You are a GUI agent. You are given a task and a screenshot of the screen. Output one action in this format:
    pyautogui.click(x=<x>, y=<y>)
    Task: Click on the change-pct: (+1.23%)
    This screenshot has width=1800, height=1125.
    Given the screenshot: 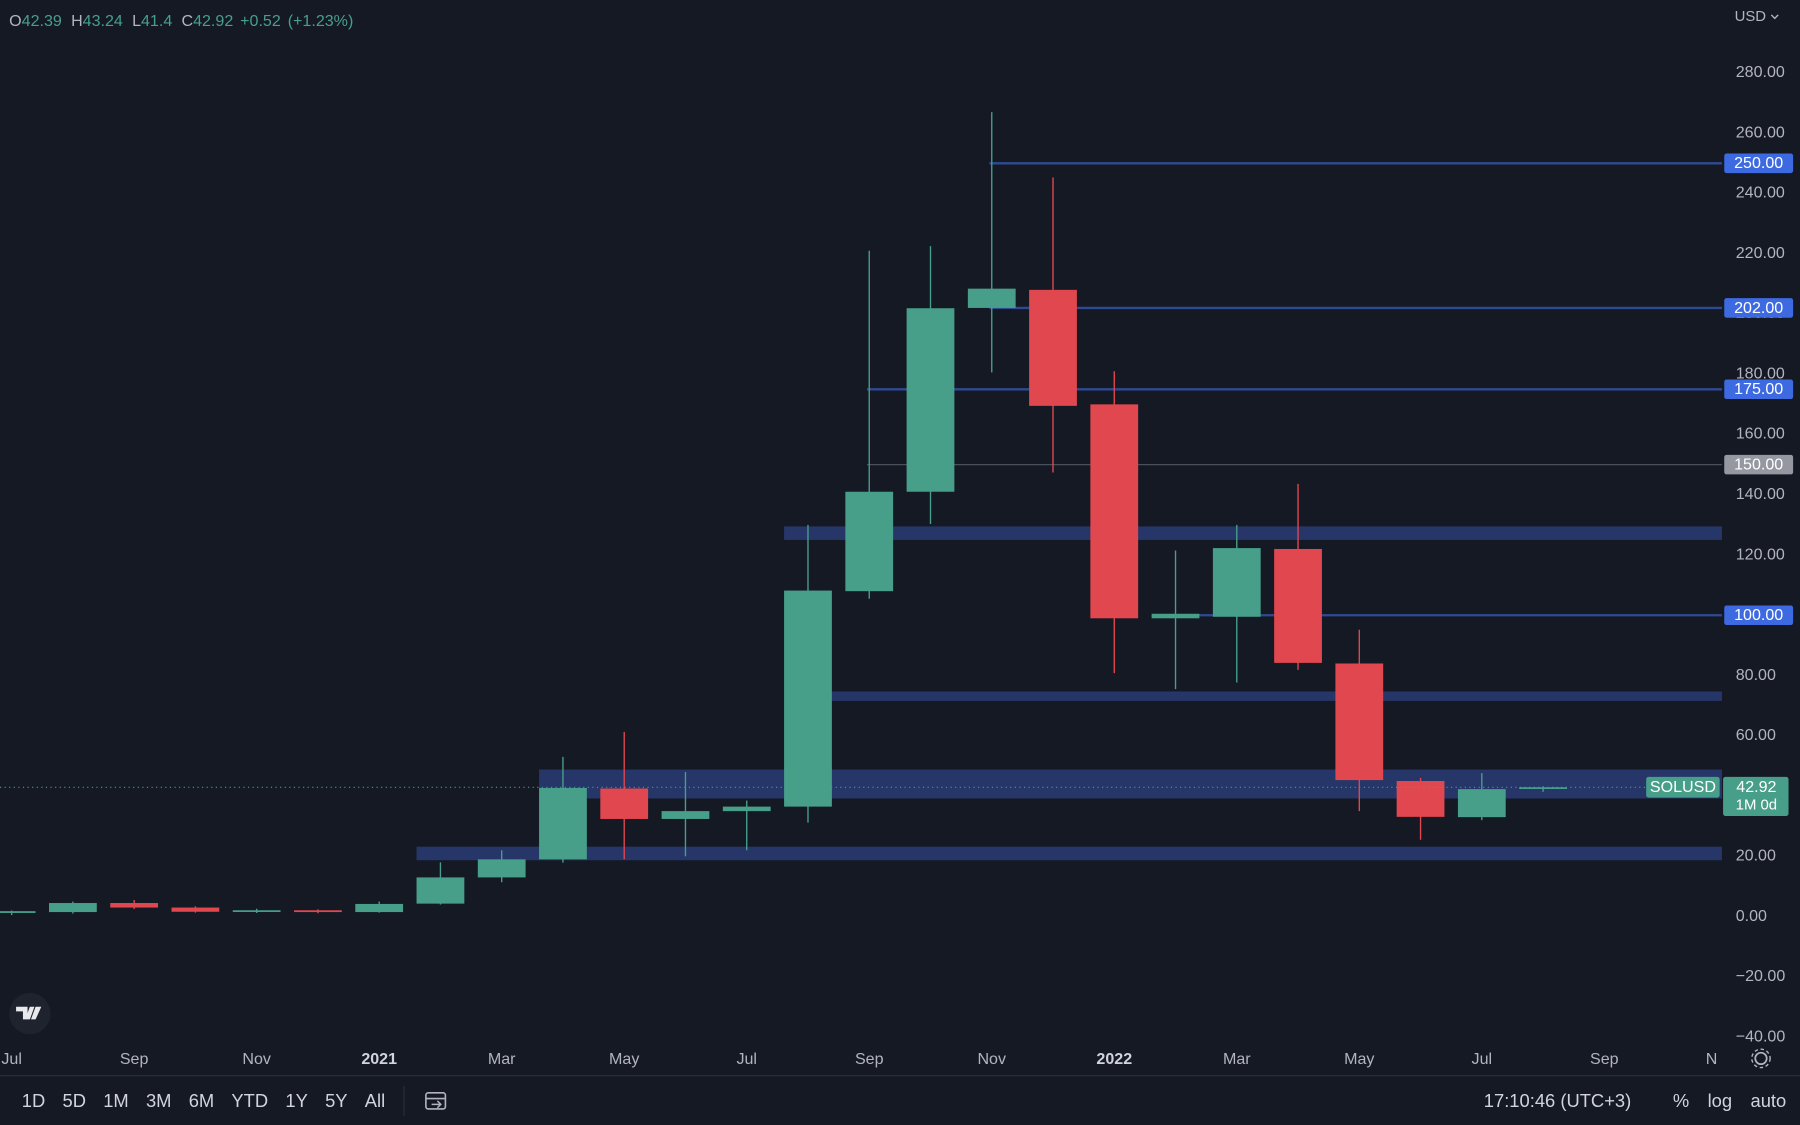 What is the action you would take?
    pyautogui.click(x=321, y=21)
    